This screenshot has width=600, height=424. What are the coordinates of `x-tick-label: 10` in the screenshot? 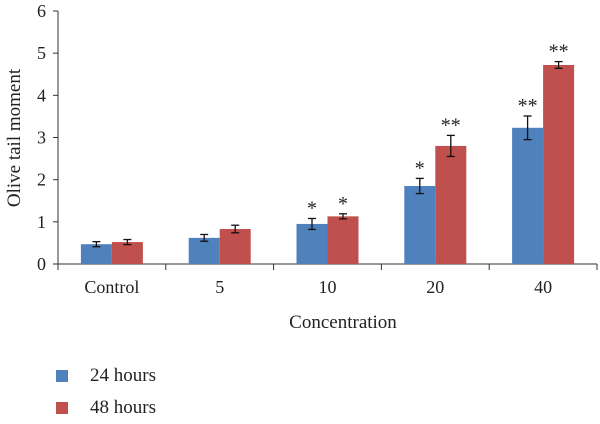 It's located at (328, 287).